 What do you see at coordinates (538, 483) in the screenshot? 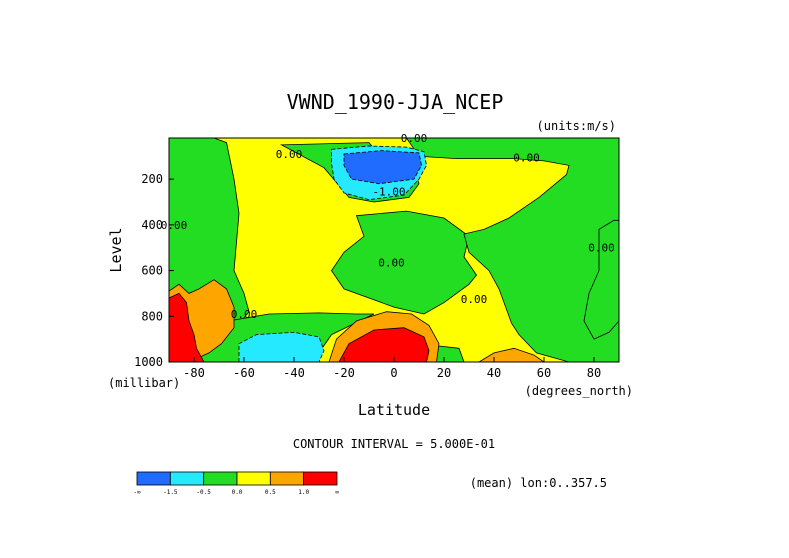
I see `mean-note: (mean) lon:0..357.5` at bounding box center [538, 483].